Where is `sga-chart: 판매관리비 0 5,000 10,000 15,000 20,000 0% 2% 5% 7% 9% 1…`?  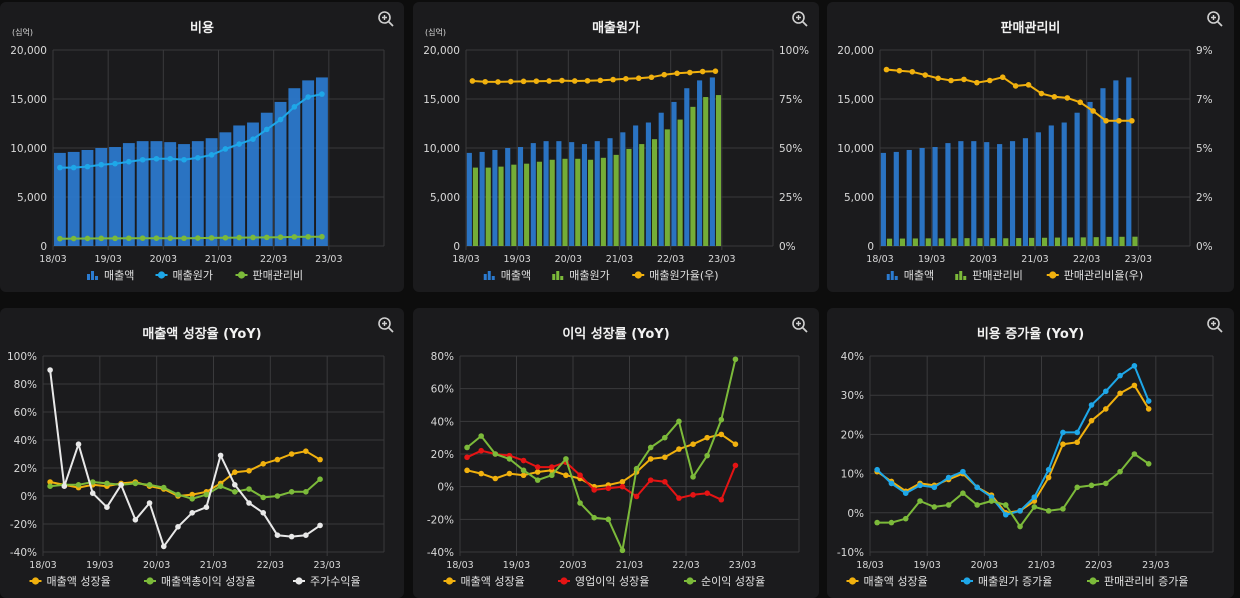
sga-chart: 판매관리비 0 5,000 10,000 15,000 20,000 0% 2% 5% 7% 9% 1… is located at coordinates (1025, 151).